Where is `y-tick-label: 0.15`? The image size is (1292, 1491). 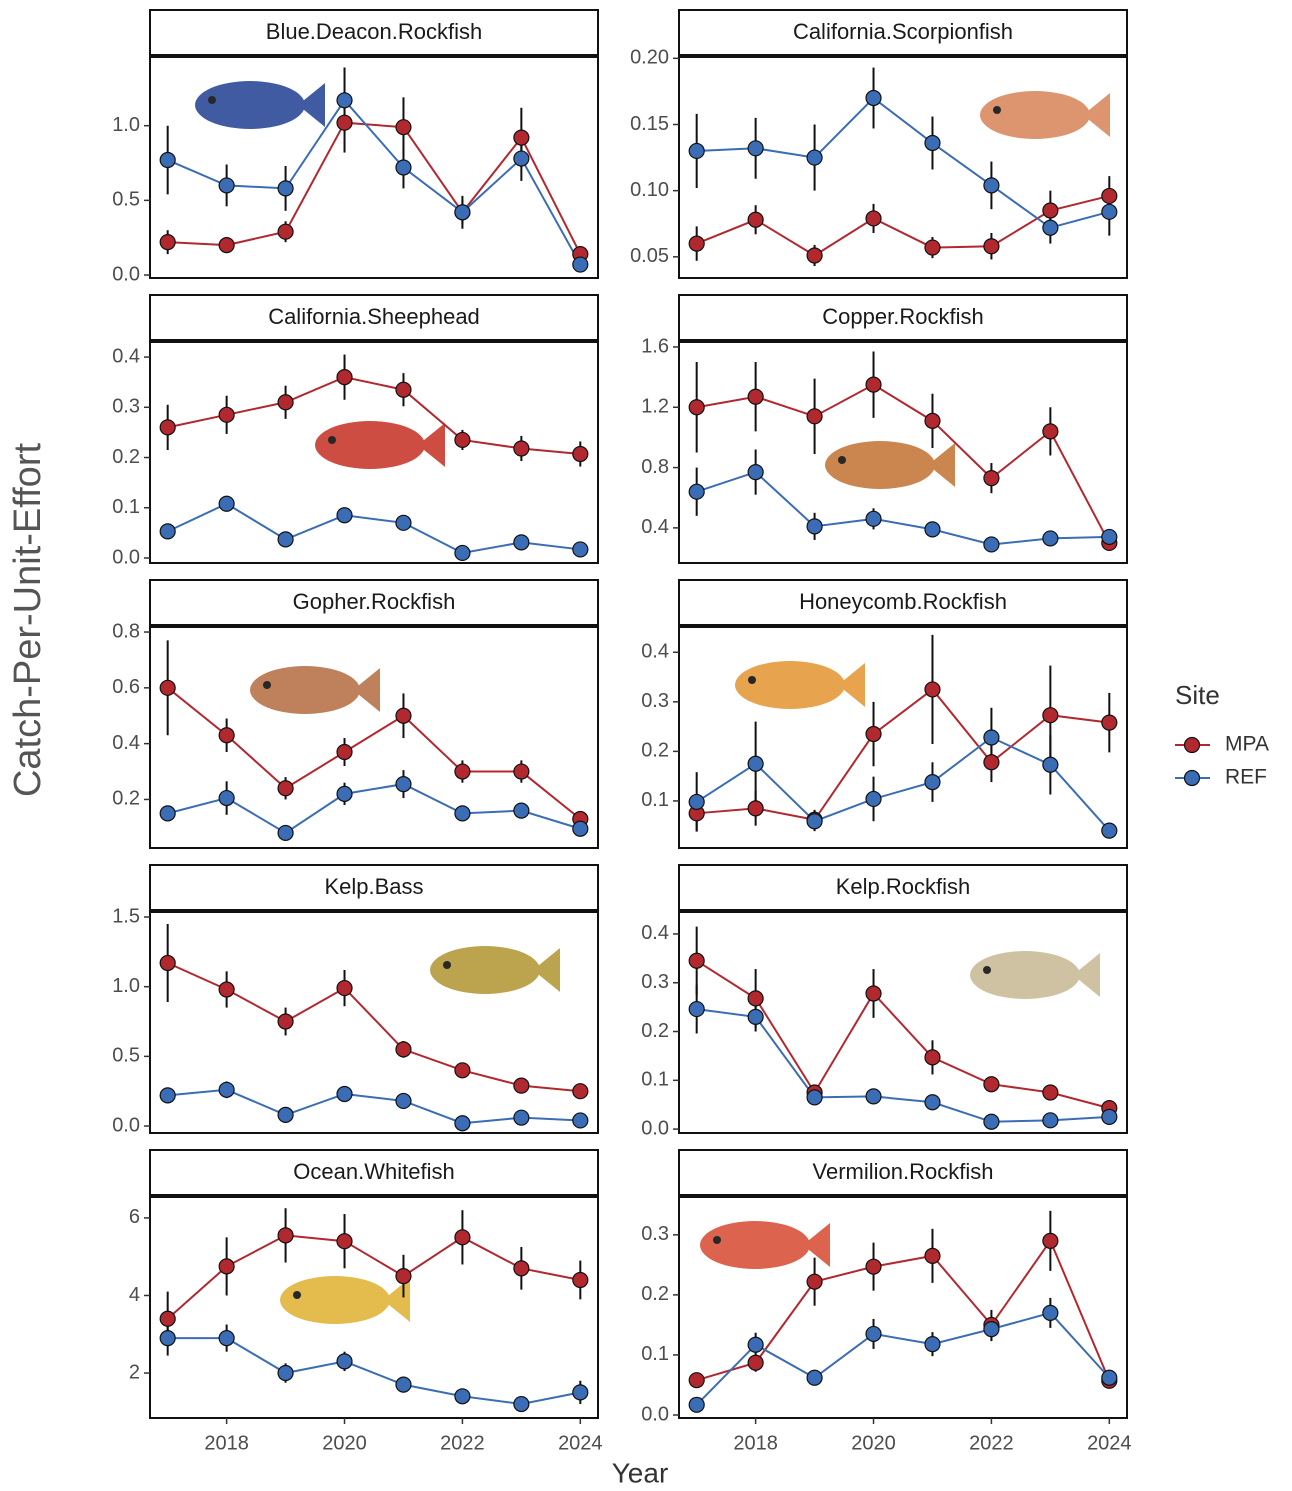 y-tick-label: 0.15 is located at coordinates (649, 124).